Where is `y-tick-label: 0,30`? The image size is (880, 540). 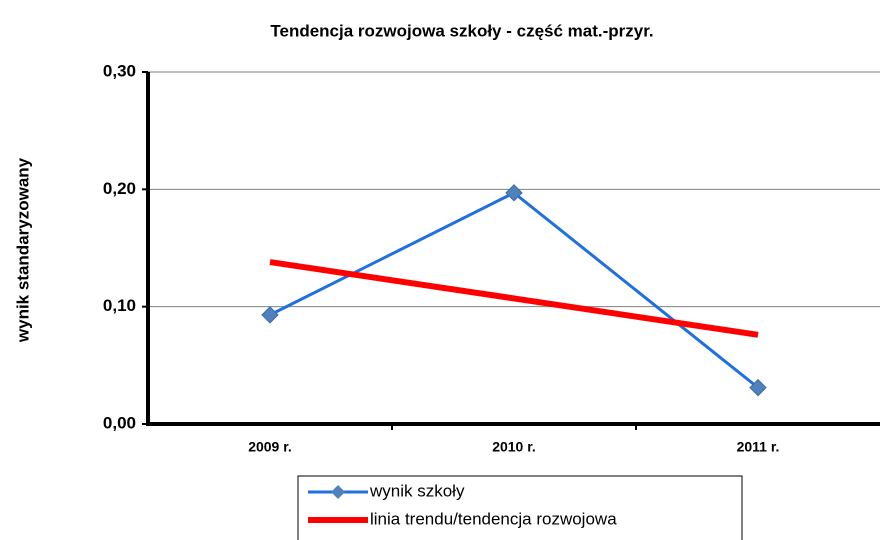
y-tick-label: 0,30 is located at coordinates (119, 70).